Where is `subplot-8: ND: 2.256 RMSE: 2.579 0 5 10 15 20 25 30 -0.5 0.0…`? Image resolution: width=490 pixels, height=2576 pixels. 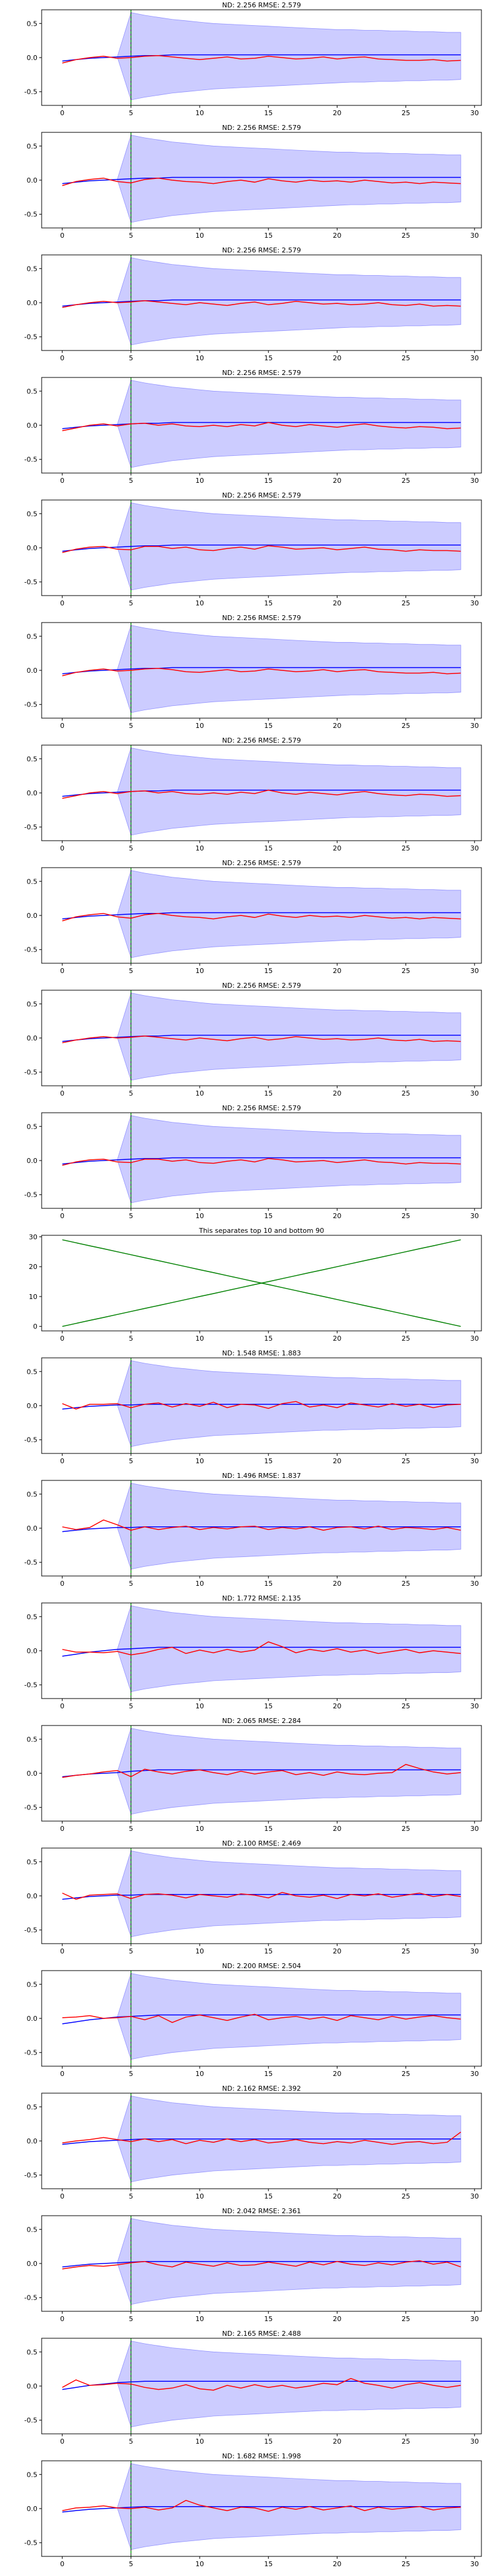 subplot-8: ND: 2.256 RMSE: 2.579 0 5 10 15 20 25 30 -0.5 0.0… is located at coordinates (253, 917).